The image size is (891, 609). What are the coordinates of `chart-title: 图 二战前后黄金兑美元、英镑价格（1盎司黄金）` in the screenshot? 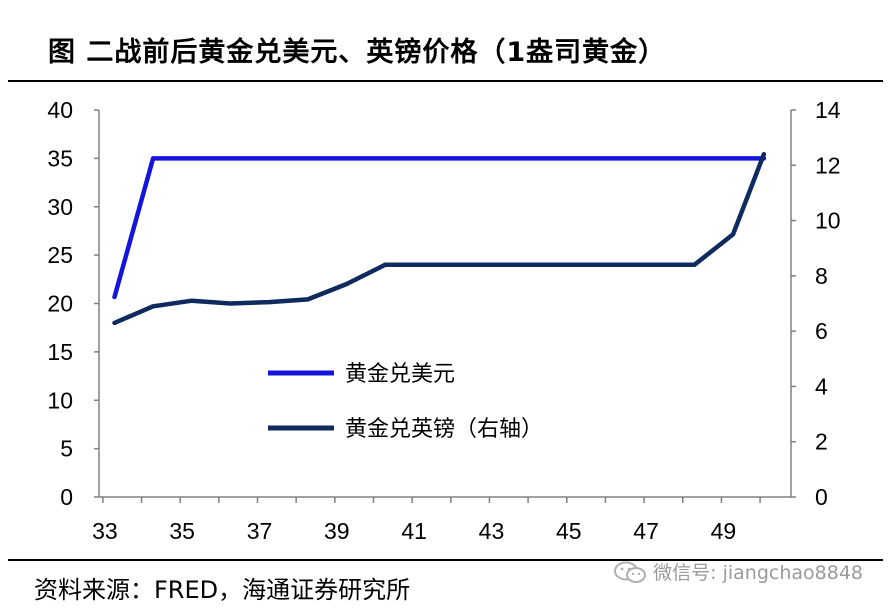 It's located at (357, 52).